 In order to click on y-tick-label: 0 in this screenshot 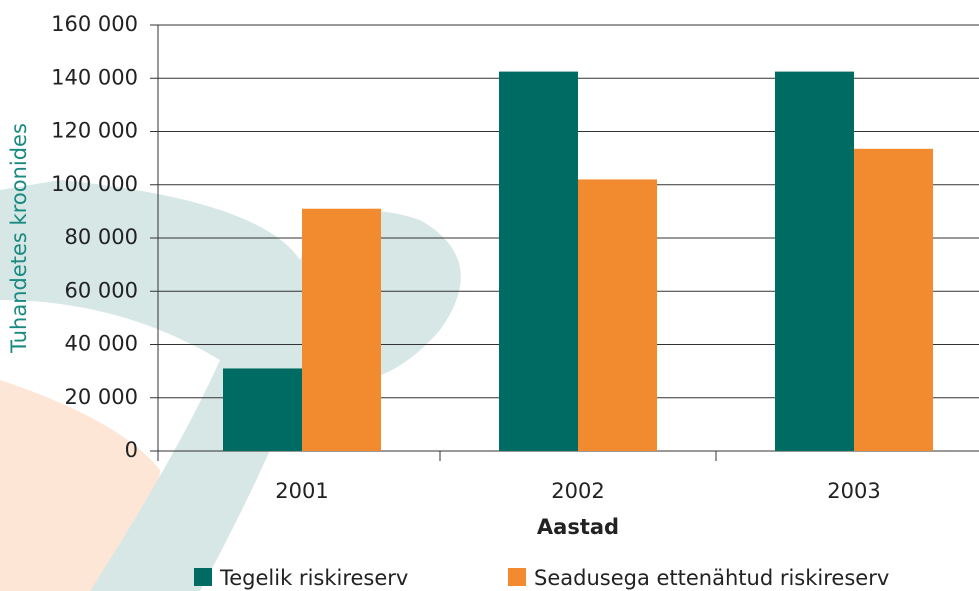, I will do `click(131, 450)`.